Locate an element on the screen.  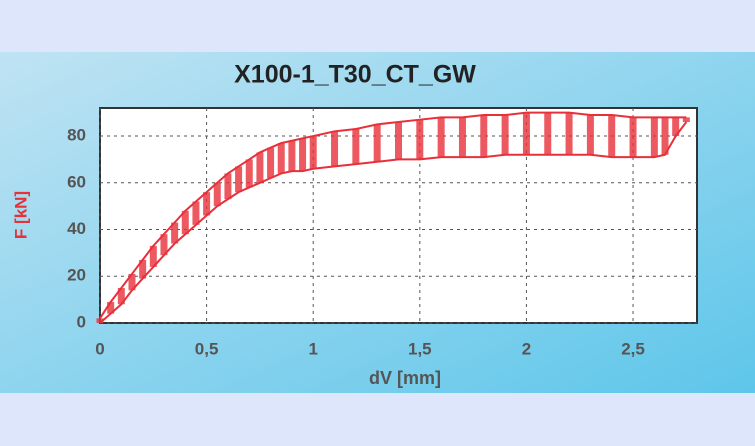
x-tick-label: 1,5 is located at coordinates (420, 348).